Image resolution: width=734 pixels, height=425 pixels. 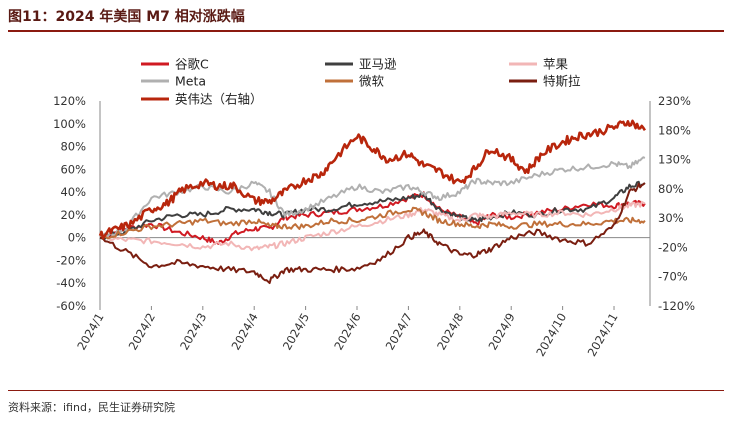 I want to click on y-right-tick-label: 230%, so click(x=674, y=101).